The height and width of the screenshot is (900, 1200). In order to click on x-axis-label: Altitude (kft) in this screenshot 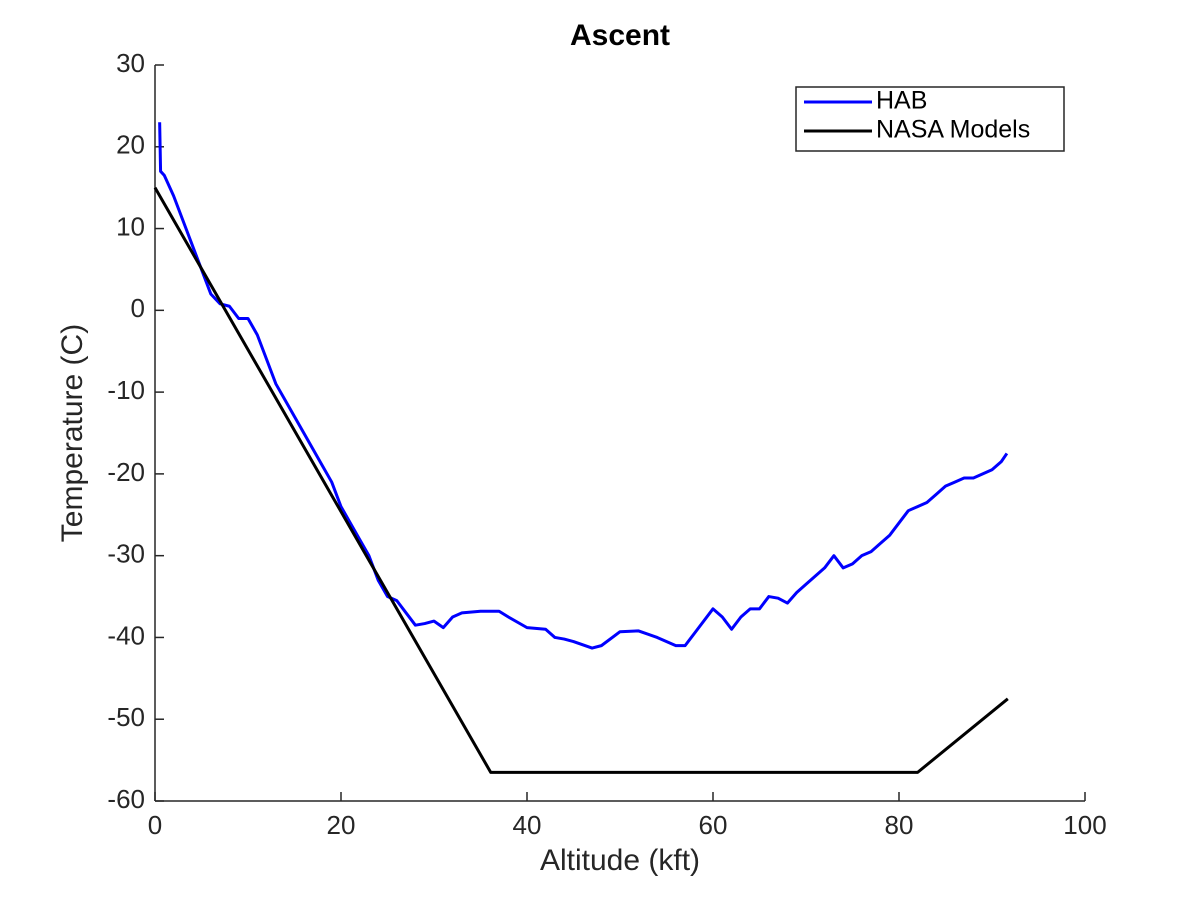, I will do `click(620, 860)`.